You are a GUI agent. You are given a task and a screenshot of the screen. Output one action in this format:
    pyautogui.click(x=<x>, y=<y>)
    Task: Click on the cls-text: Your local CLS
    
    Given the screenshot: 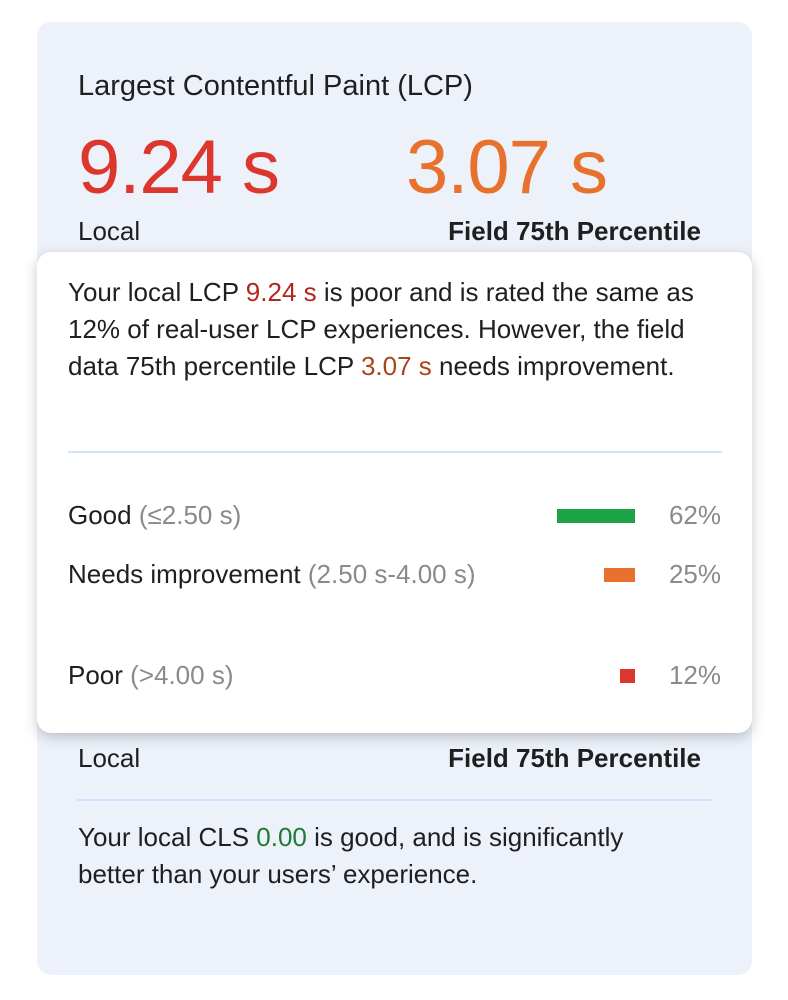 What is the action you would take?
    pyautogui.click(x=167, y=837)
    